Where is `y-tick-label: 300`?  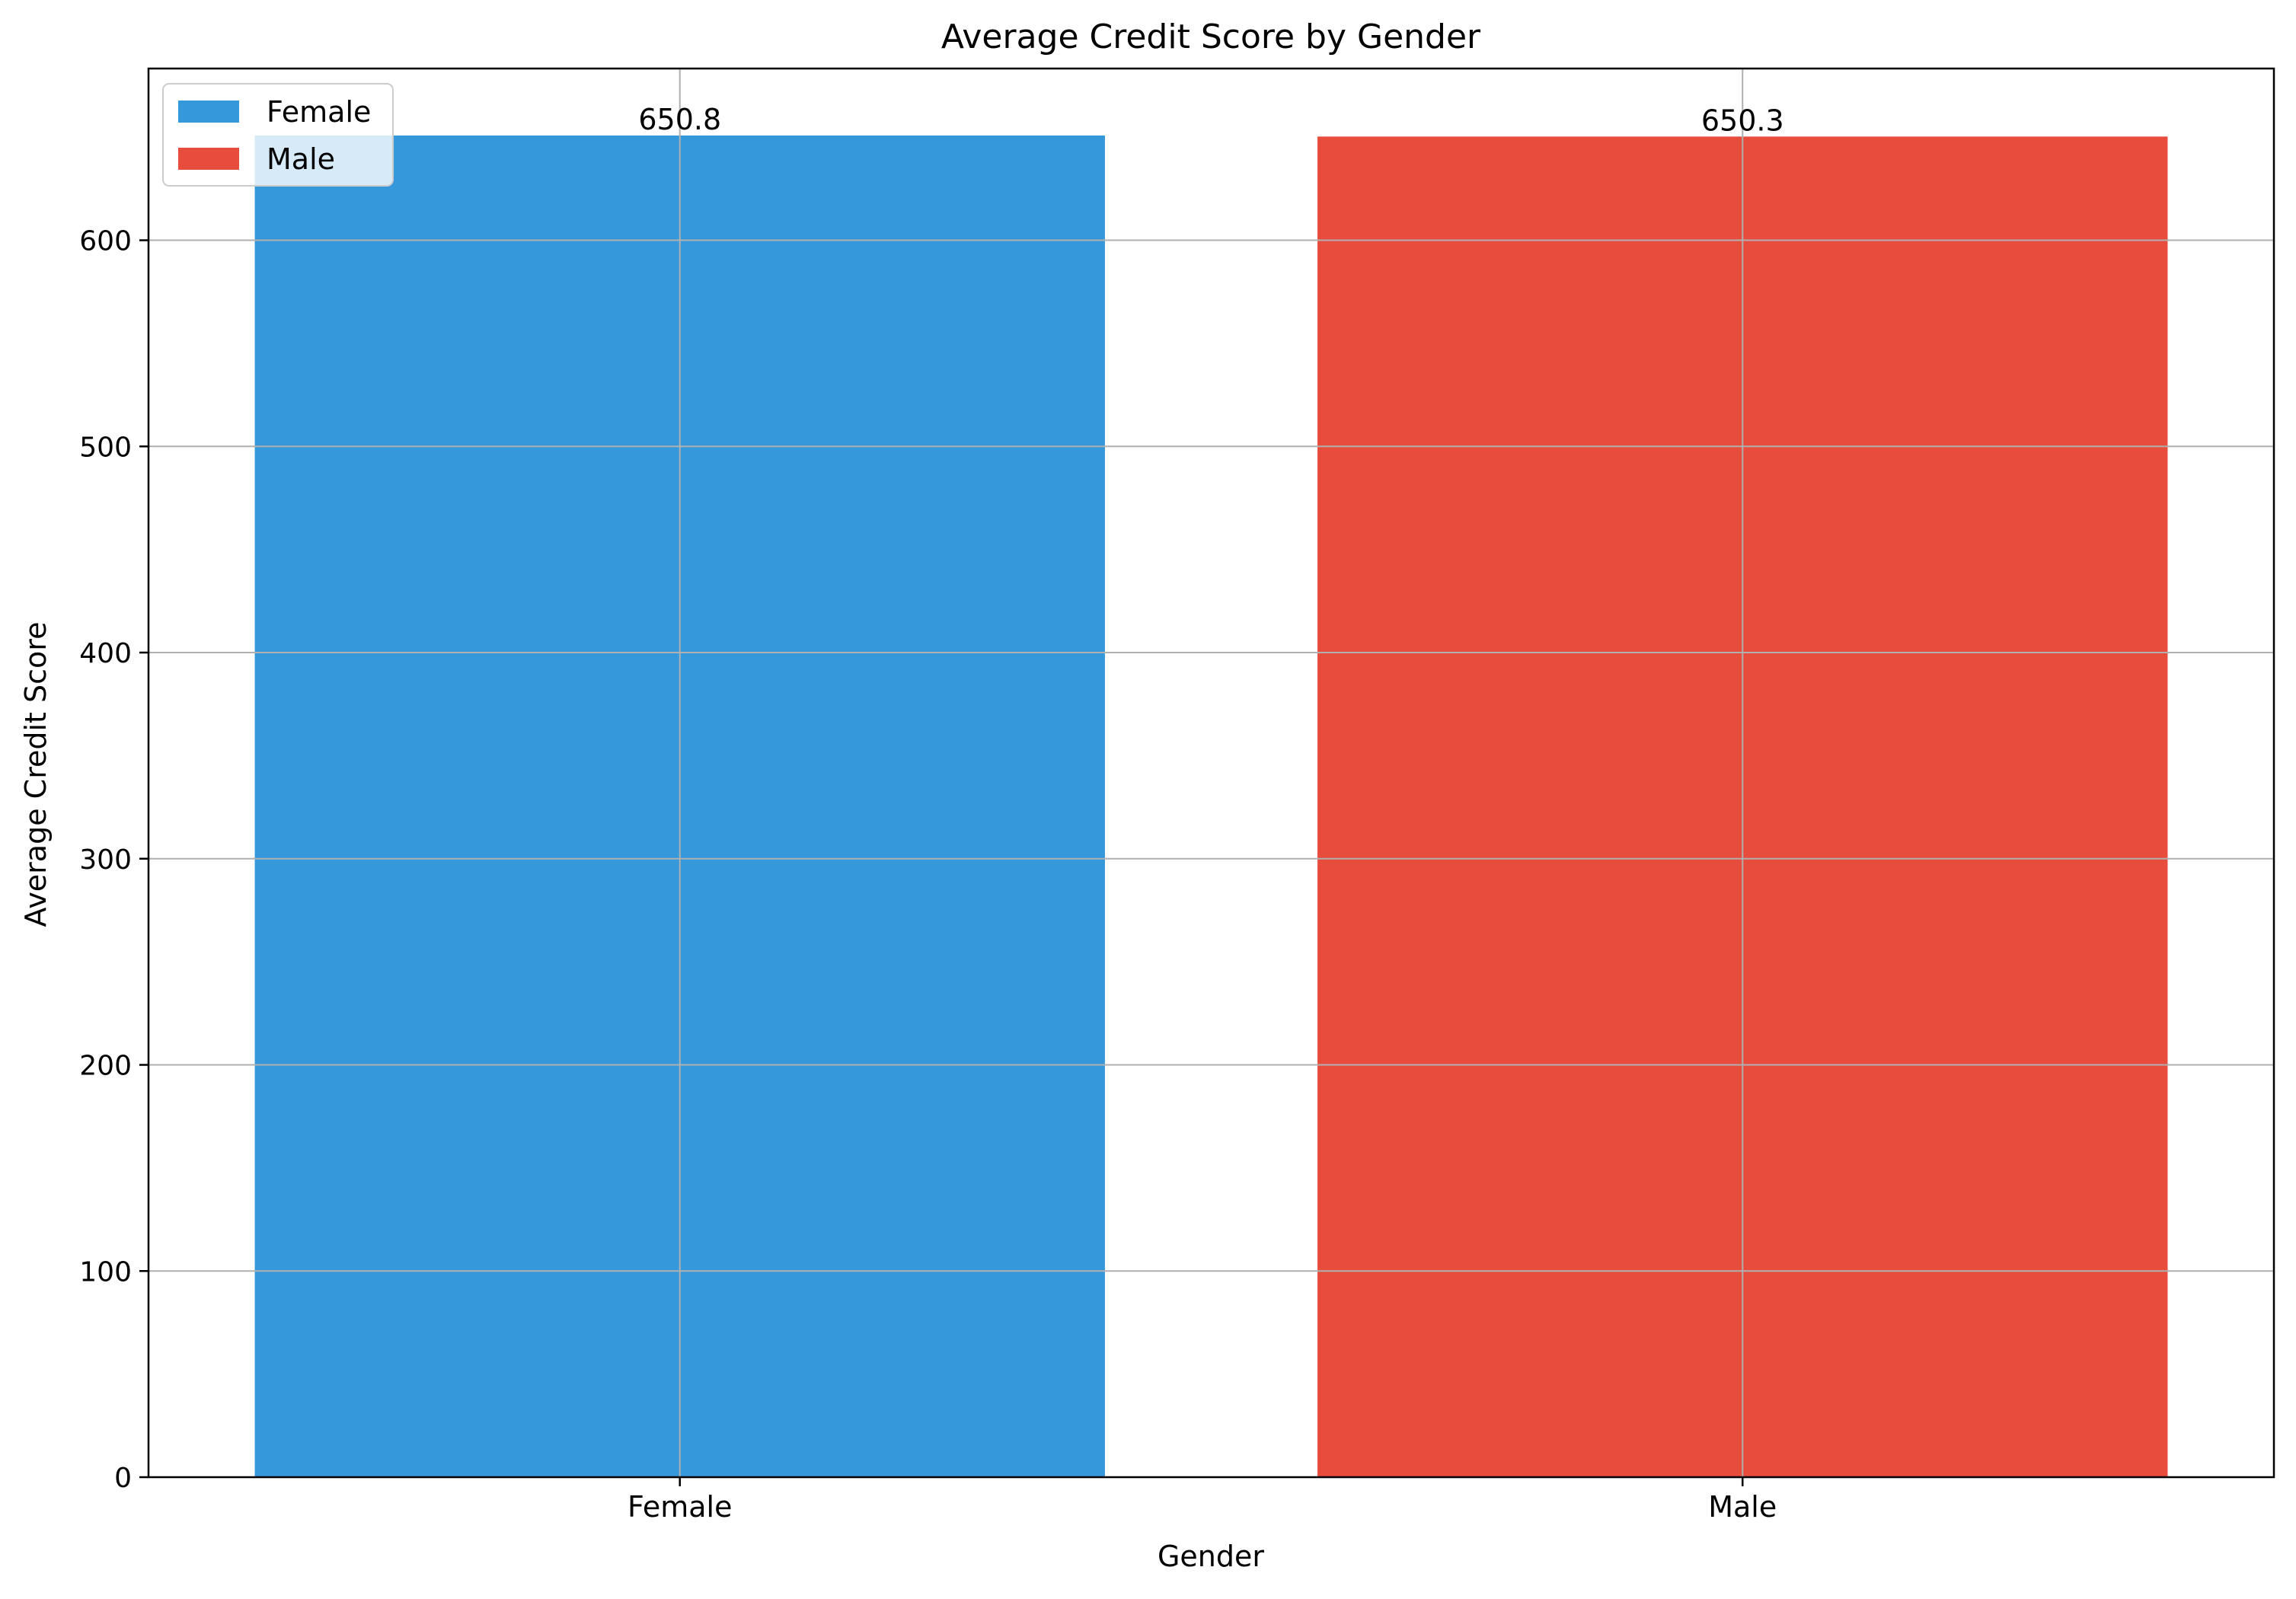
y-tick-label: 300 is located at coordinates (106, 860).